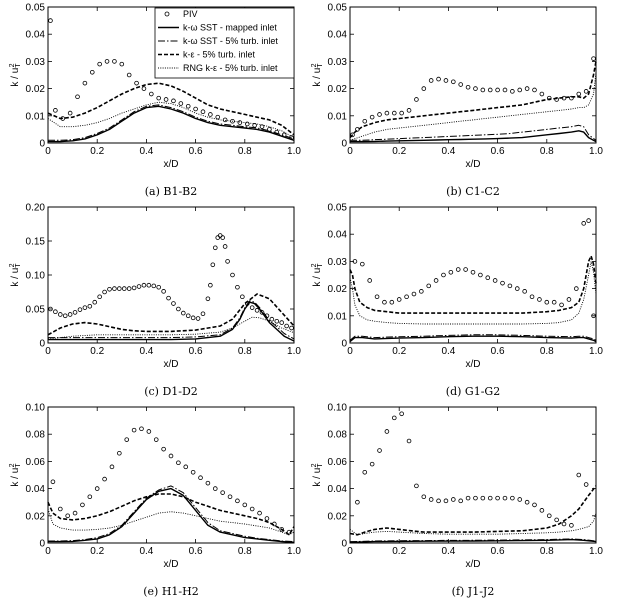 The width and height of the screenshot is (617, 599). I want to click on legend-label-mapped: k-ω SST - mapped inlet, so click(230, 28).